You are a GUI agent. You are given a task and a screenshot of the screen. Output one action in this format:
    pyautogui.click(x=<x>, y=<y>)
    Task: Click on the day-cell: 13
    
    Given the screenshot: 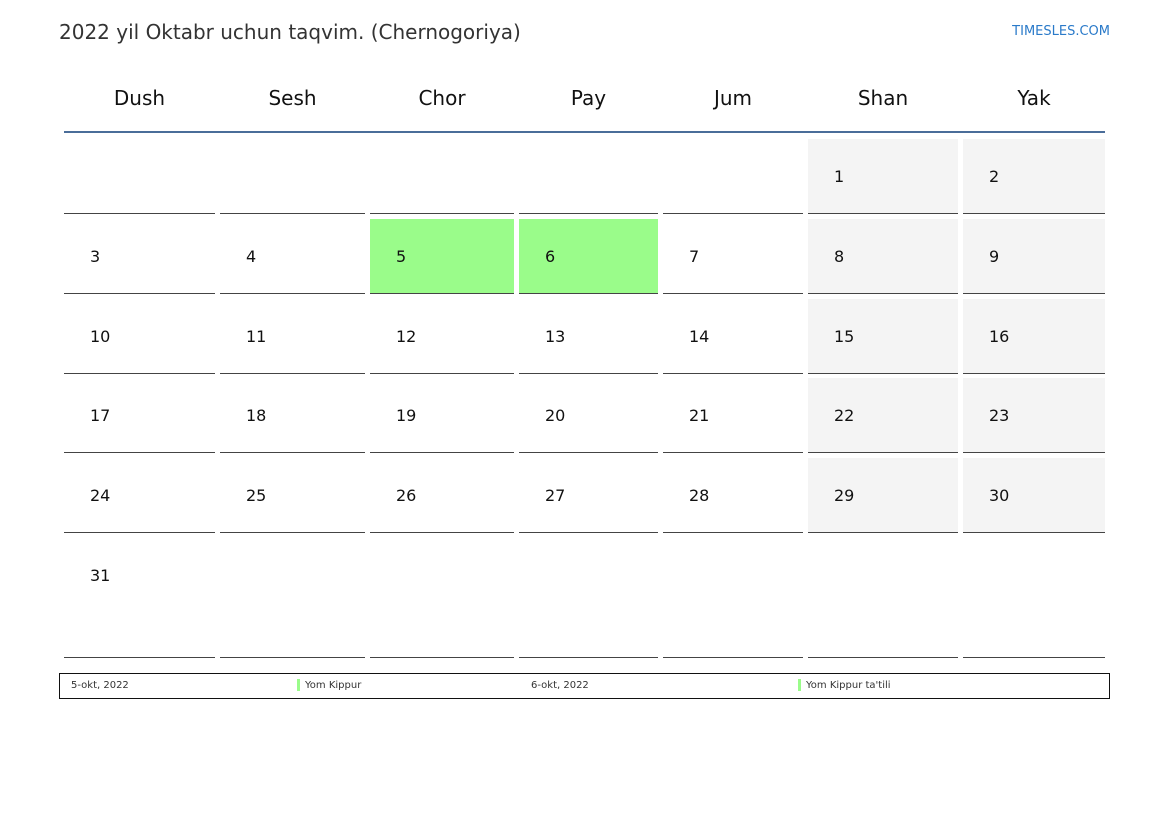 What is the action you would take?
    pyautogui.click(x=588, y=336)
    